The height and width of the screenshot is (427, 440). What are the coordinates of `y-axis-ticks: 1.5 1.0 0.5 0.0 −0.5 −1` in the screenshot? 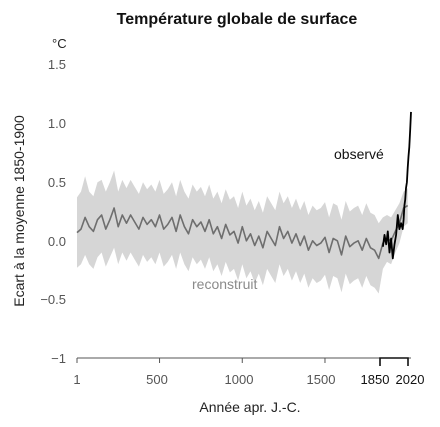 It's located at (53, 211).